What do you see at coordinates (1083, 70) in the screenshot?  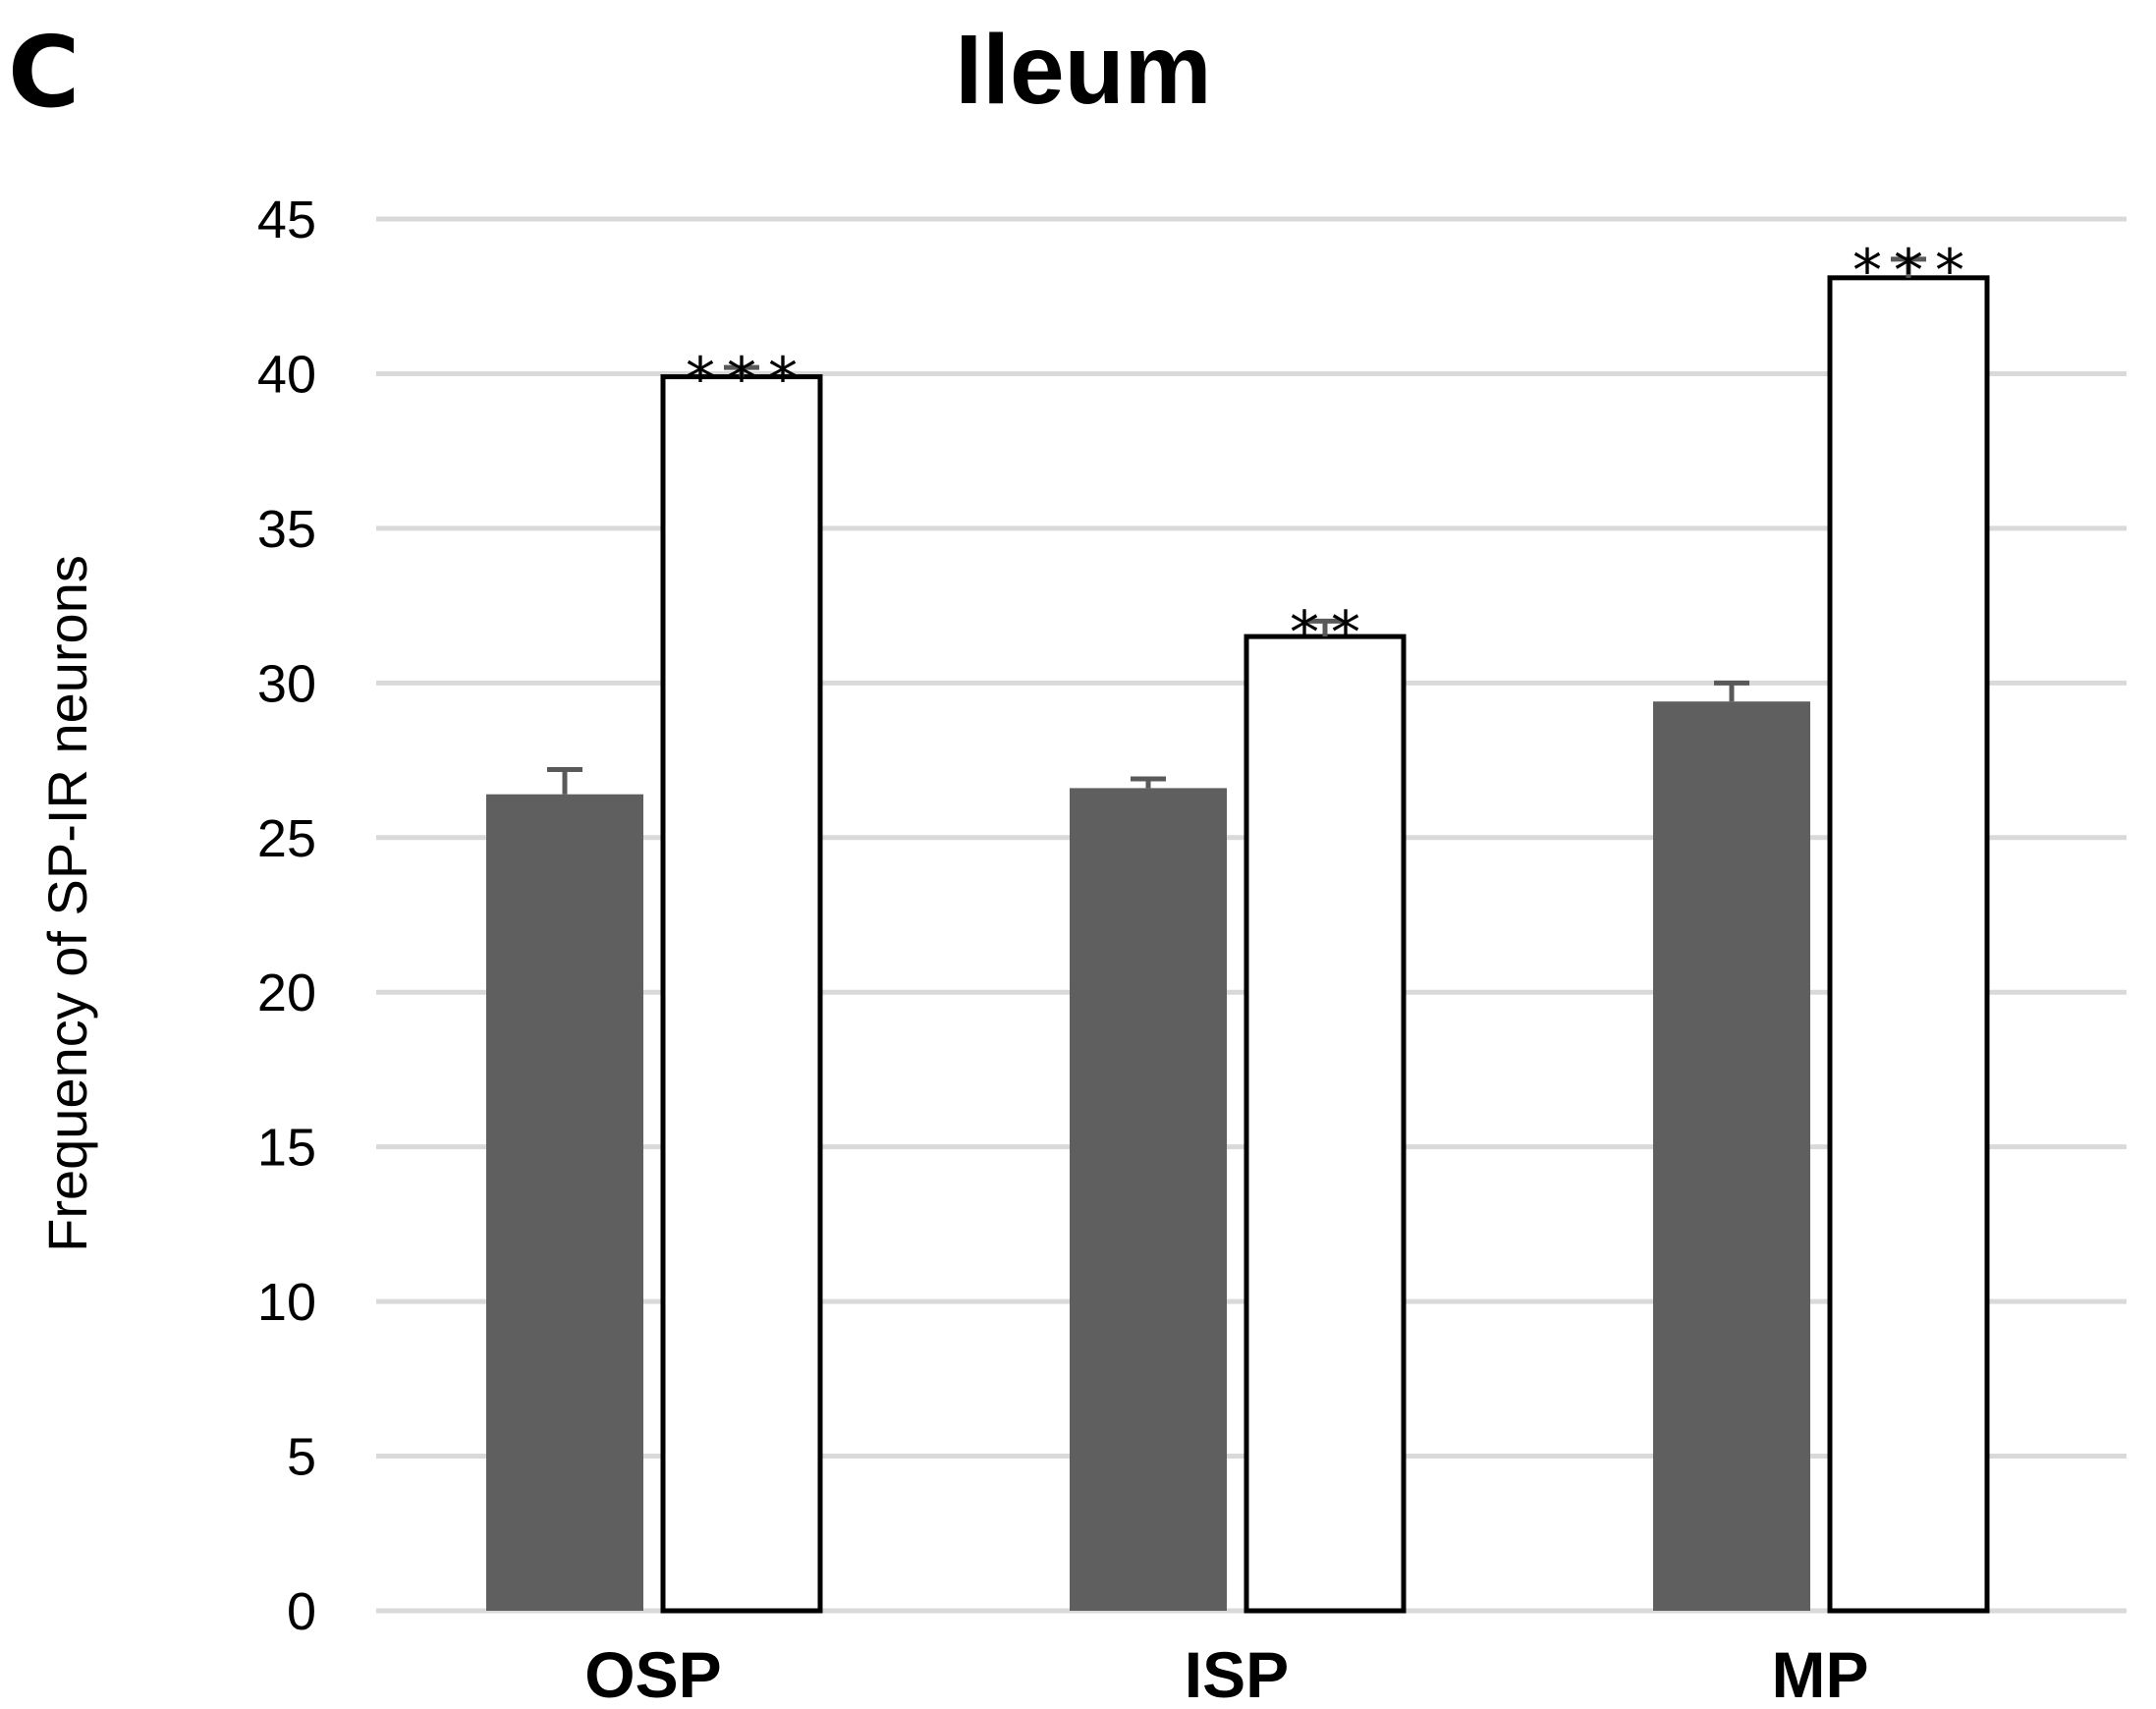 I see `chart-title: Ileum` at bounding box center [1083, 70].